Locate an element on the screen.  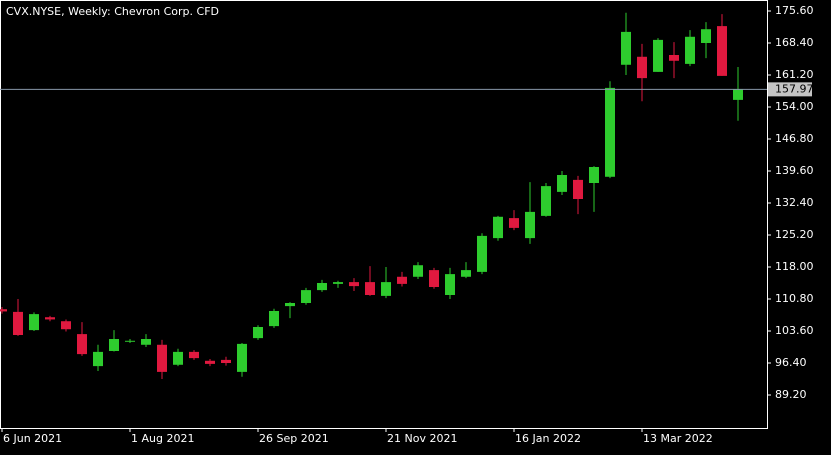
y-tick-label: 168.40 is located at coordinates (794, 42).